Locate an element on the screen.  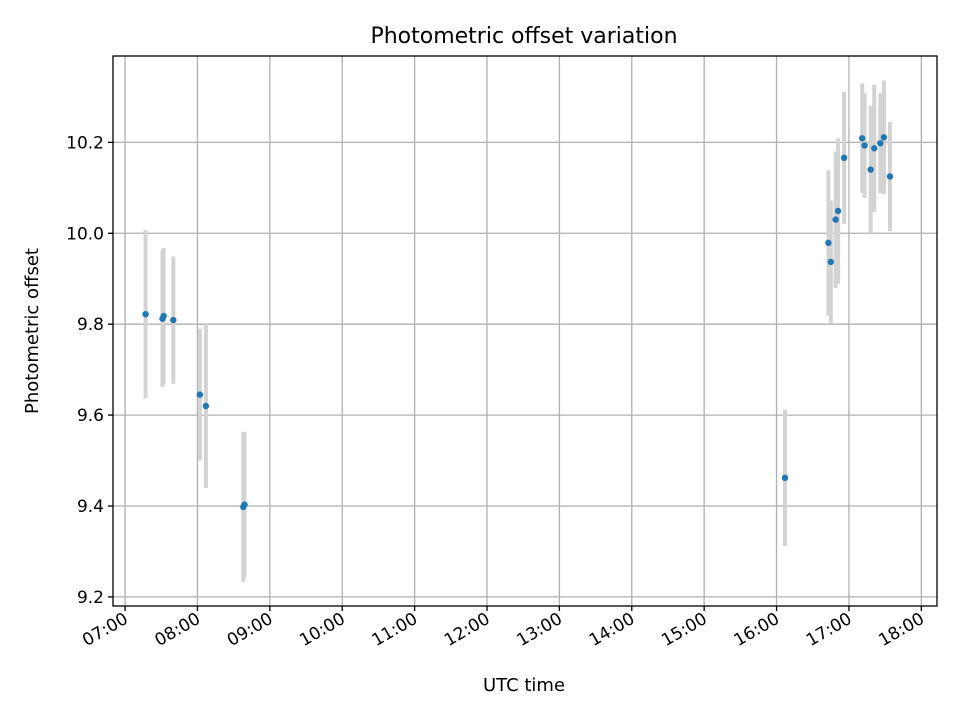
x-axis-label: UTC time is located at coordinates (524, 685).